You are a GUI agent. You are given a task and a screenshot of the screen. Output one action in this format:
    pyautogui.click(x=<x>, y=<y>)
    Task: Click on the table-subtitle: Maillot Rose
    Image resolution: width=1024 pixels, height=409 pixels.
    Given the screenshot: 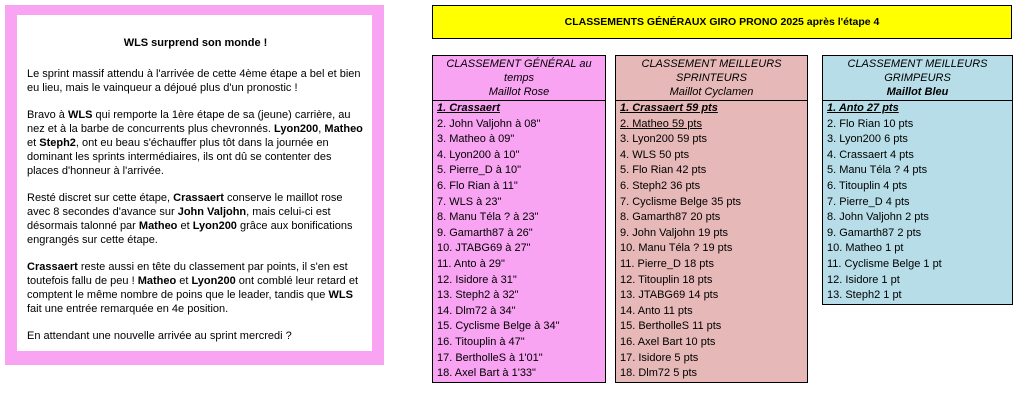 What is the action you would take?
    pyautogui.click(x=519, y=92)
    